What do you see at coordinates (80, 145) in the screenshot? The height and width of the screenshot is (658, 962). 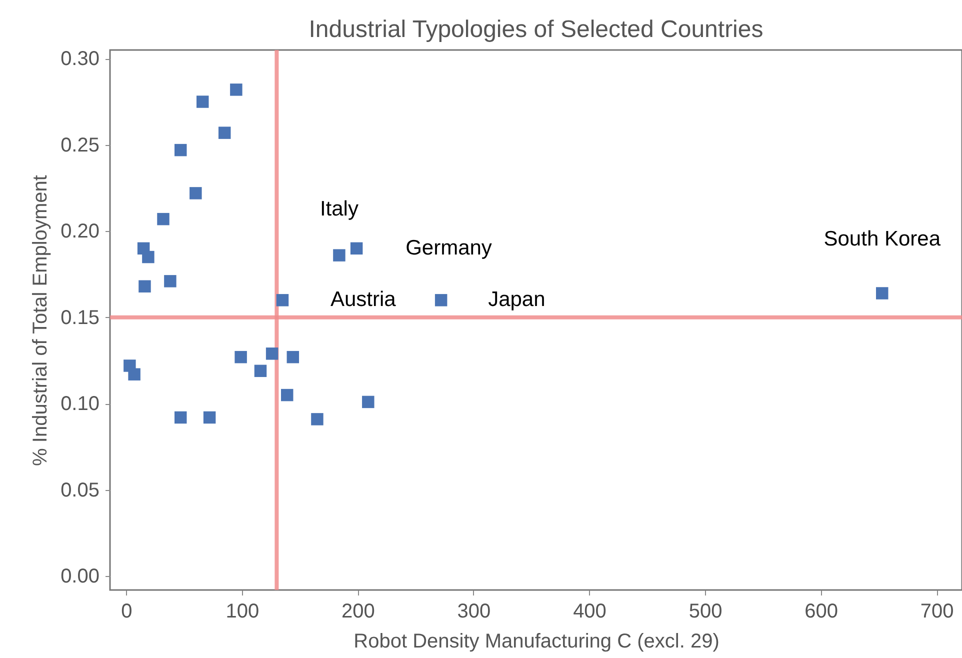 I see `y-tick-label: 0.25` at bounding box center [80, 145].